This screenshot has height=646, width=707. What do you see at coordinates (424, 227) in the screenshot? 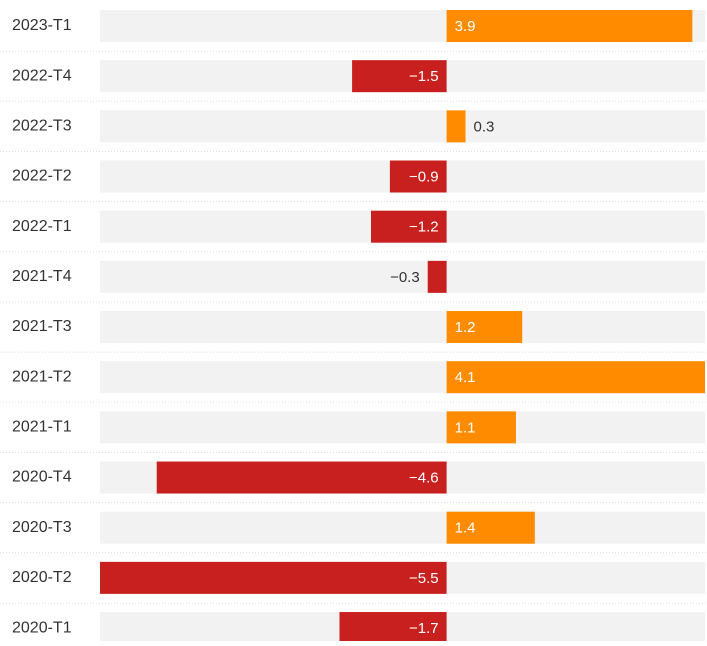
I see `value-label: −1.2` at bounding box center [424, 227].